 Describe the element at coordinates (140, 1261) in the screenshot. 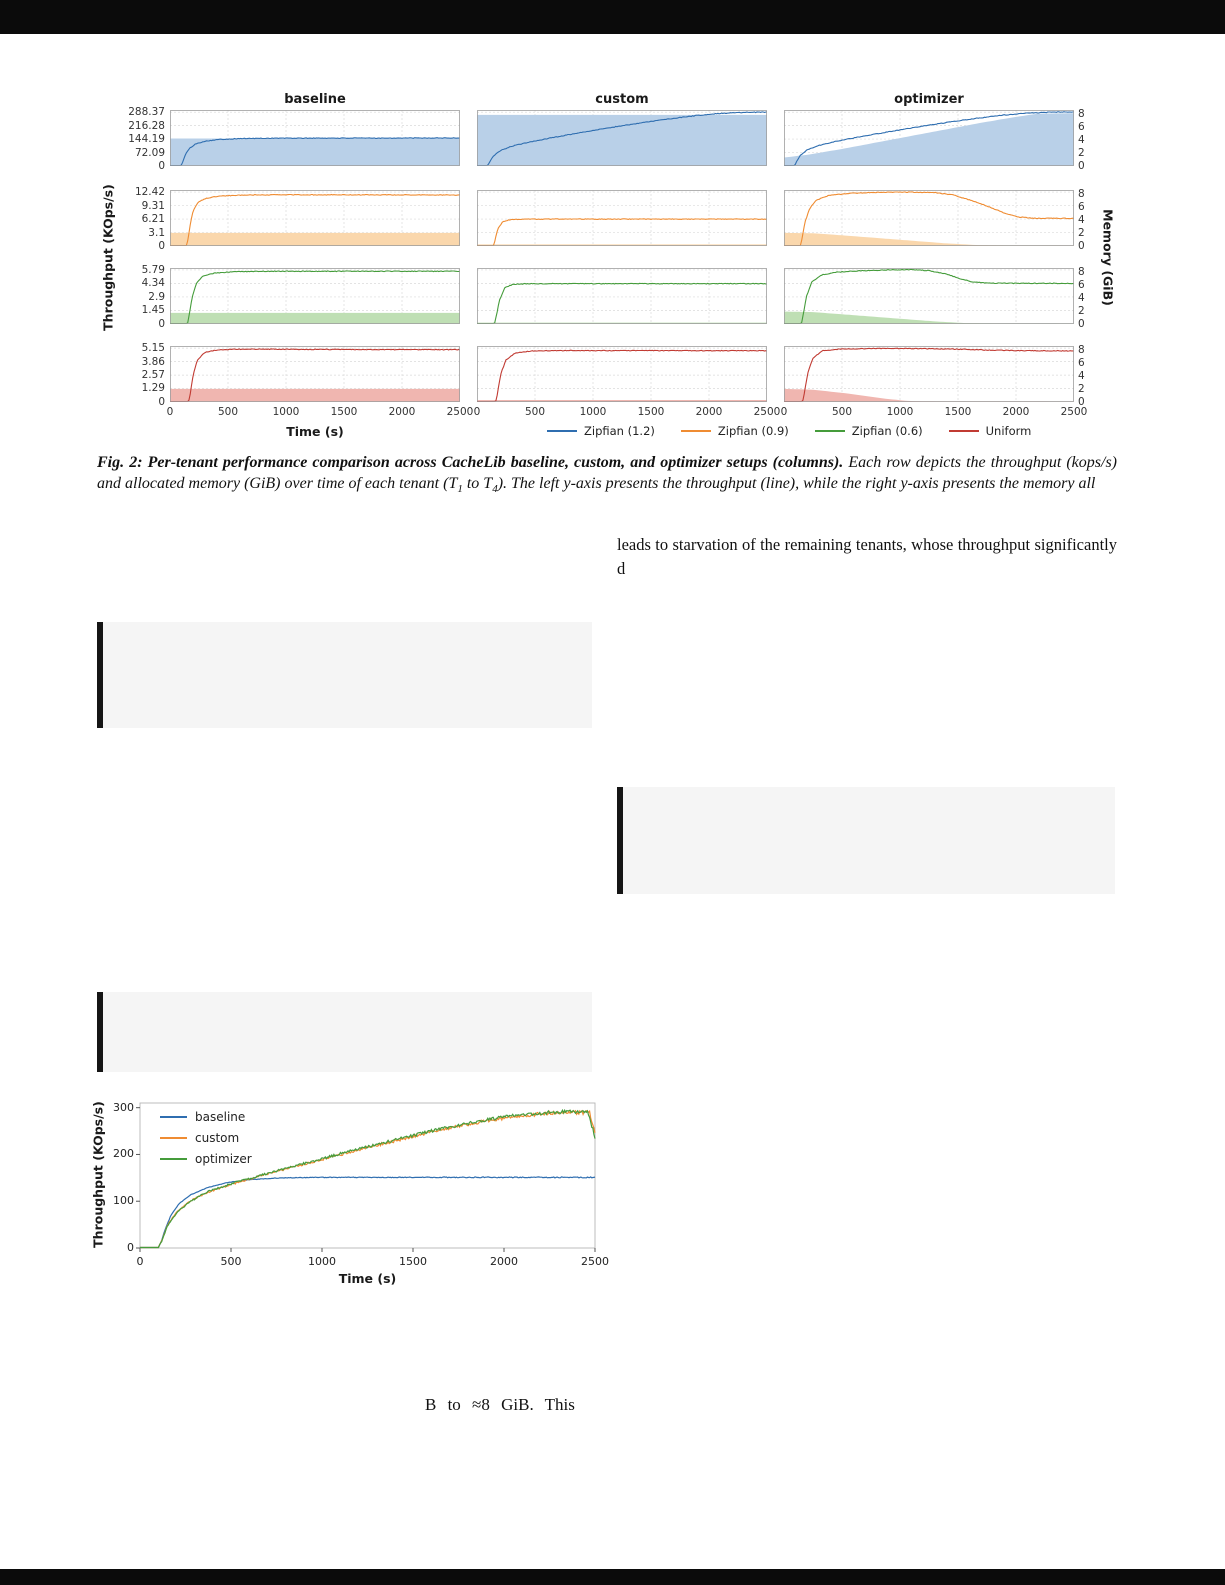

I see `aggregate-x-tick-label: 0` at that location.